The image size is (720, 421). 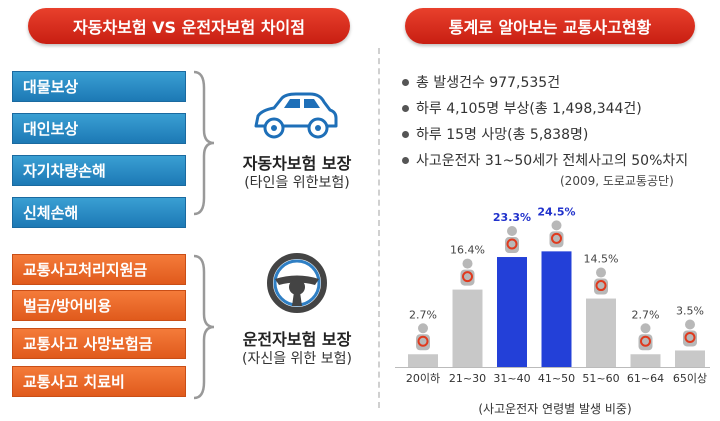 What do you see at coordinates (467, 250) in the screenshot?
I see `bar-value-label: 16.4%` at bounding box center [467, 250].